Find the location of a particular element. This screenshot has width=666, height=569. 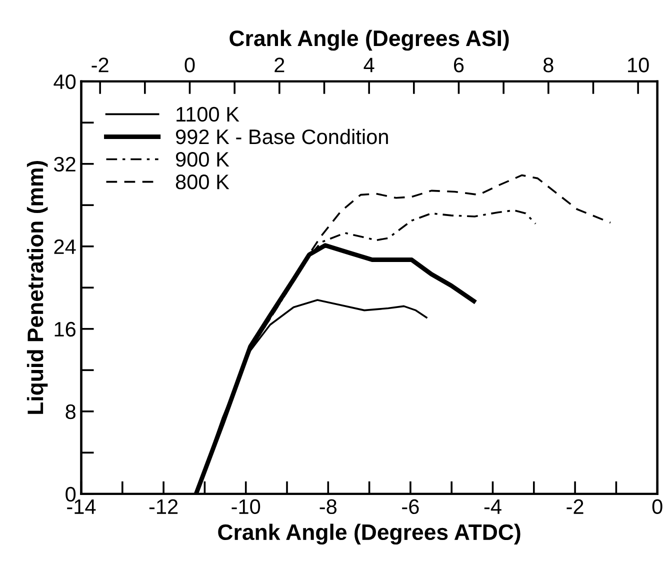

x2-tick-label: 6 is located at coordinates (459, 65).